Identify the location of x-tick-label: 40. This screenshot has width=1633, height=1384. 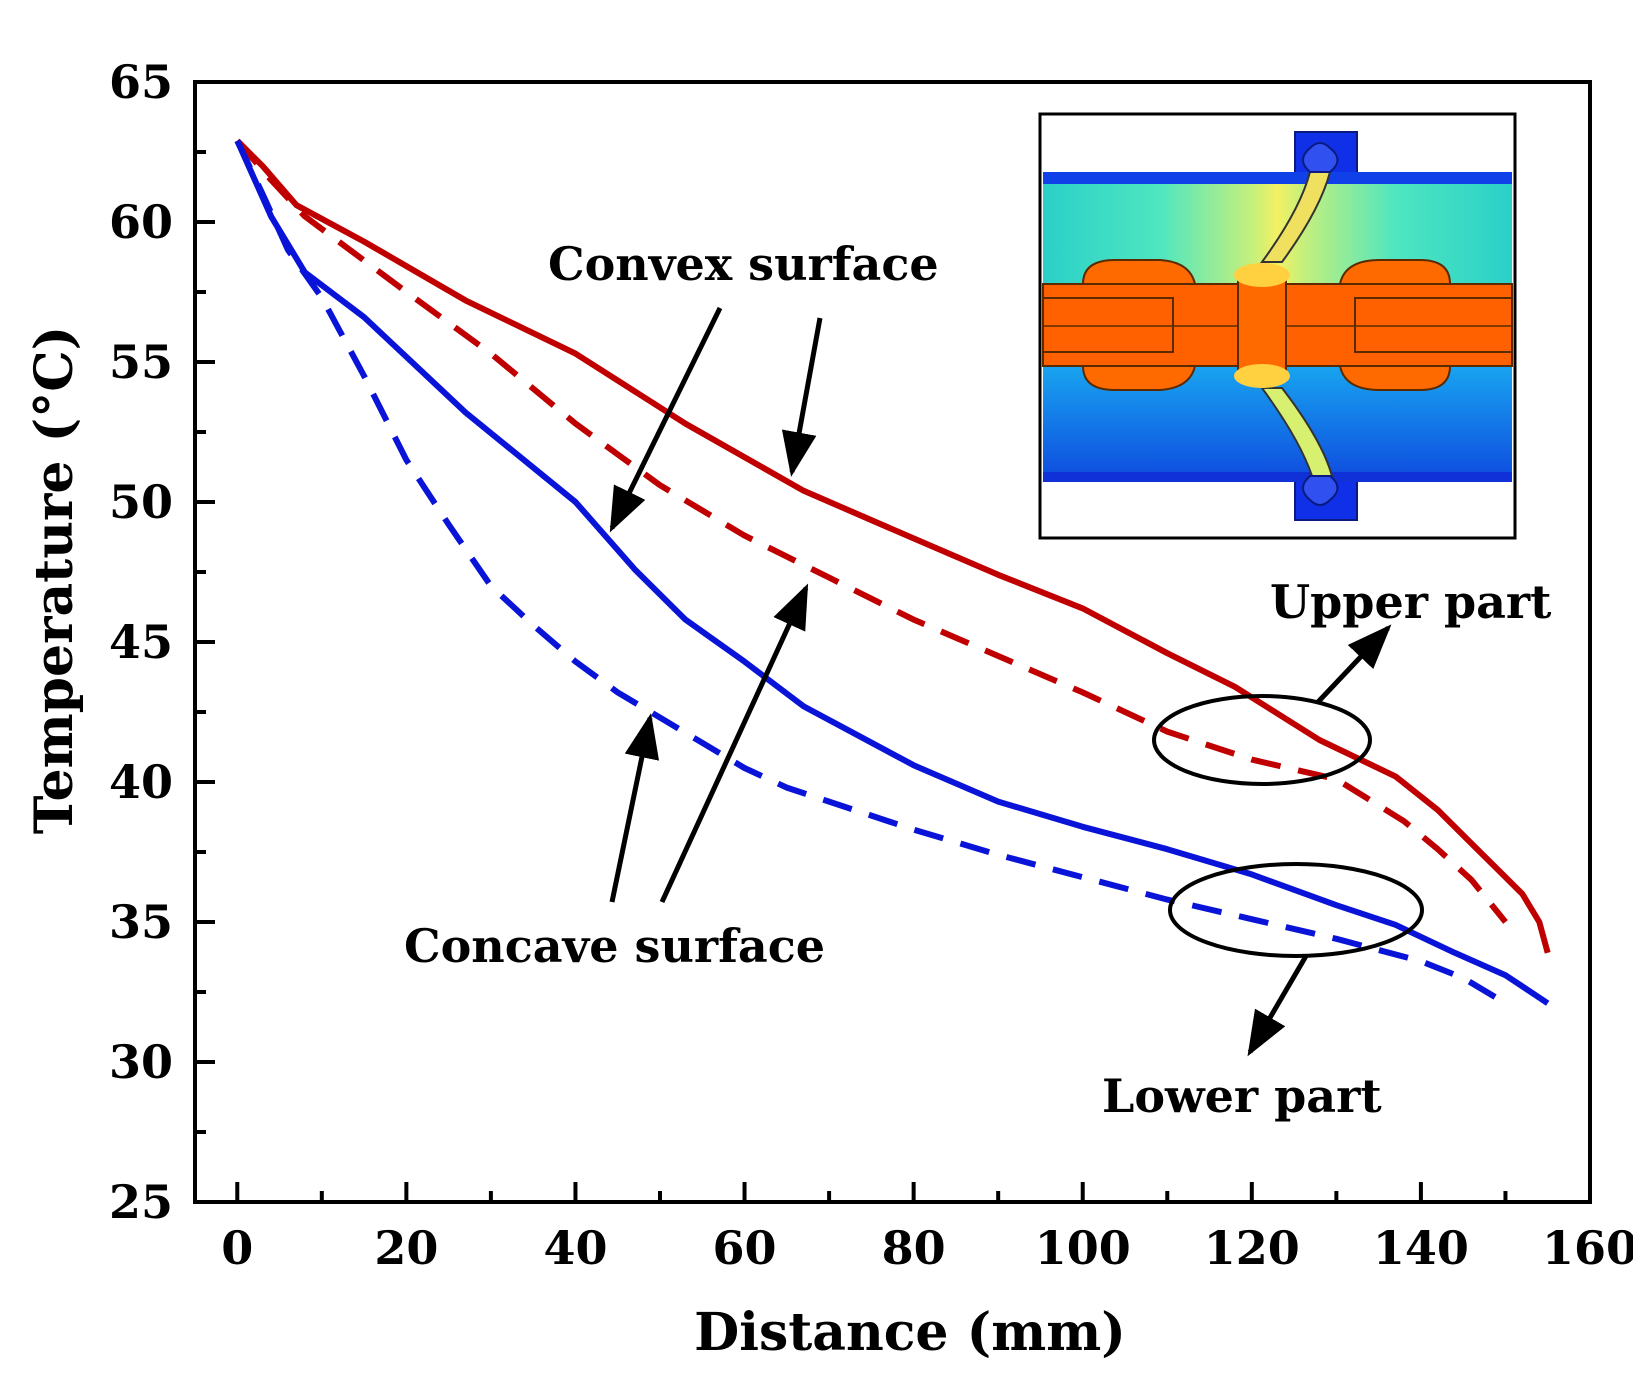
(575, 1248).